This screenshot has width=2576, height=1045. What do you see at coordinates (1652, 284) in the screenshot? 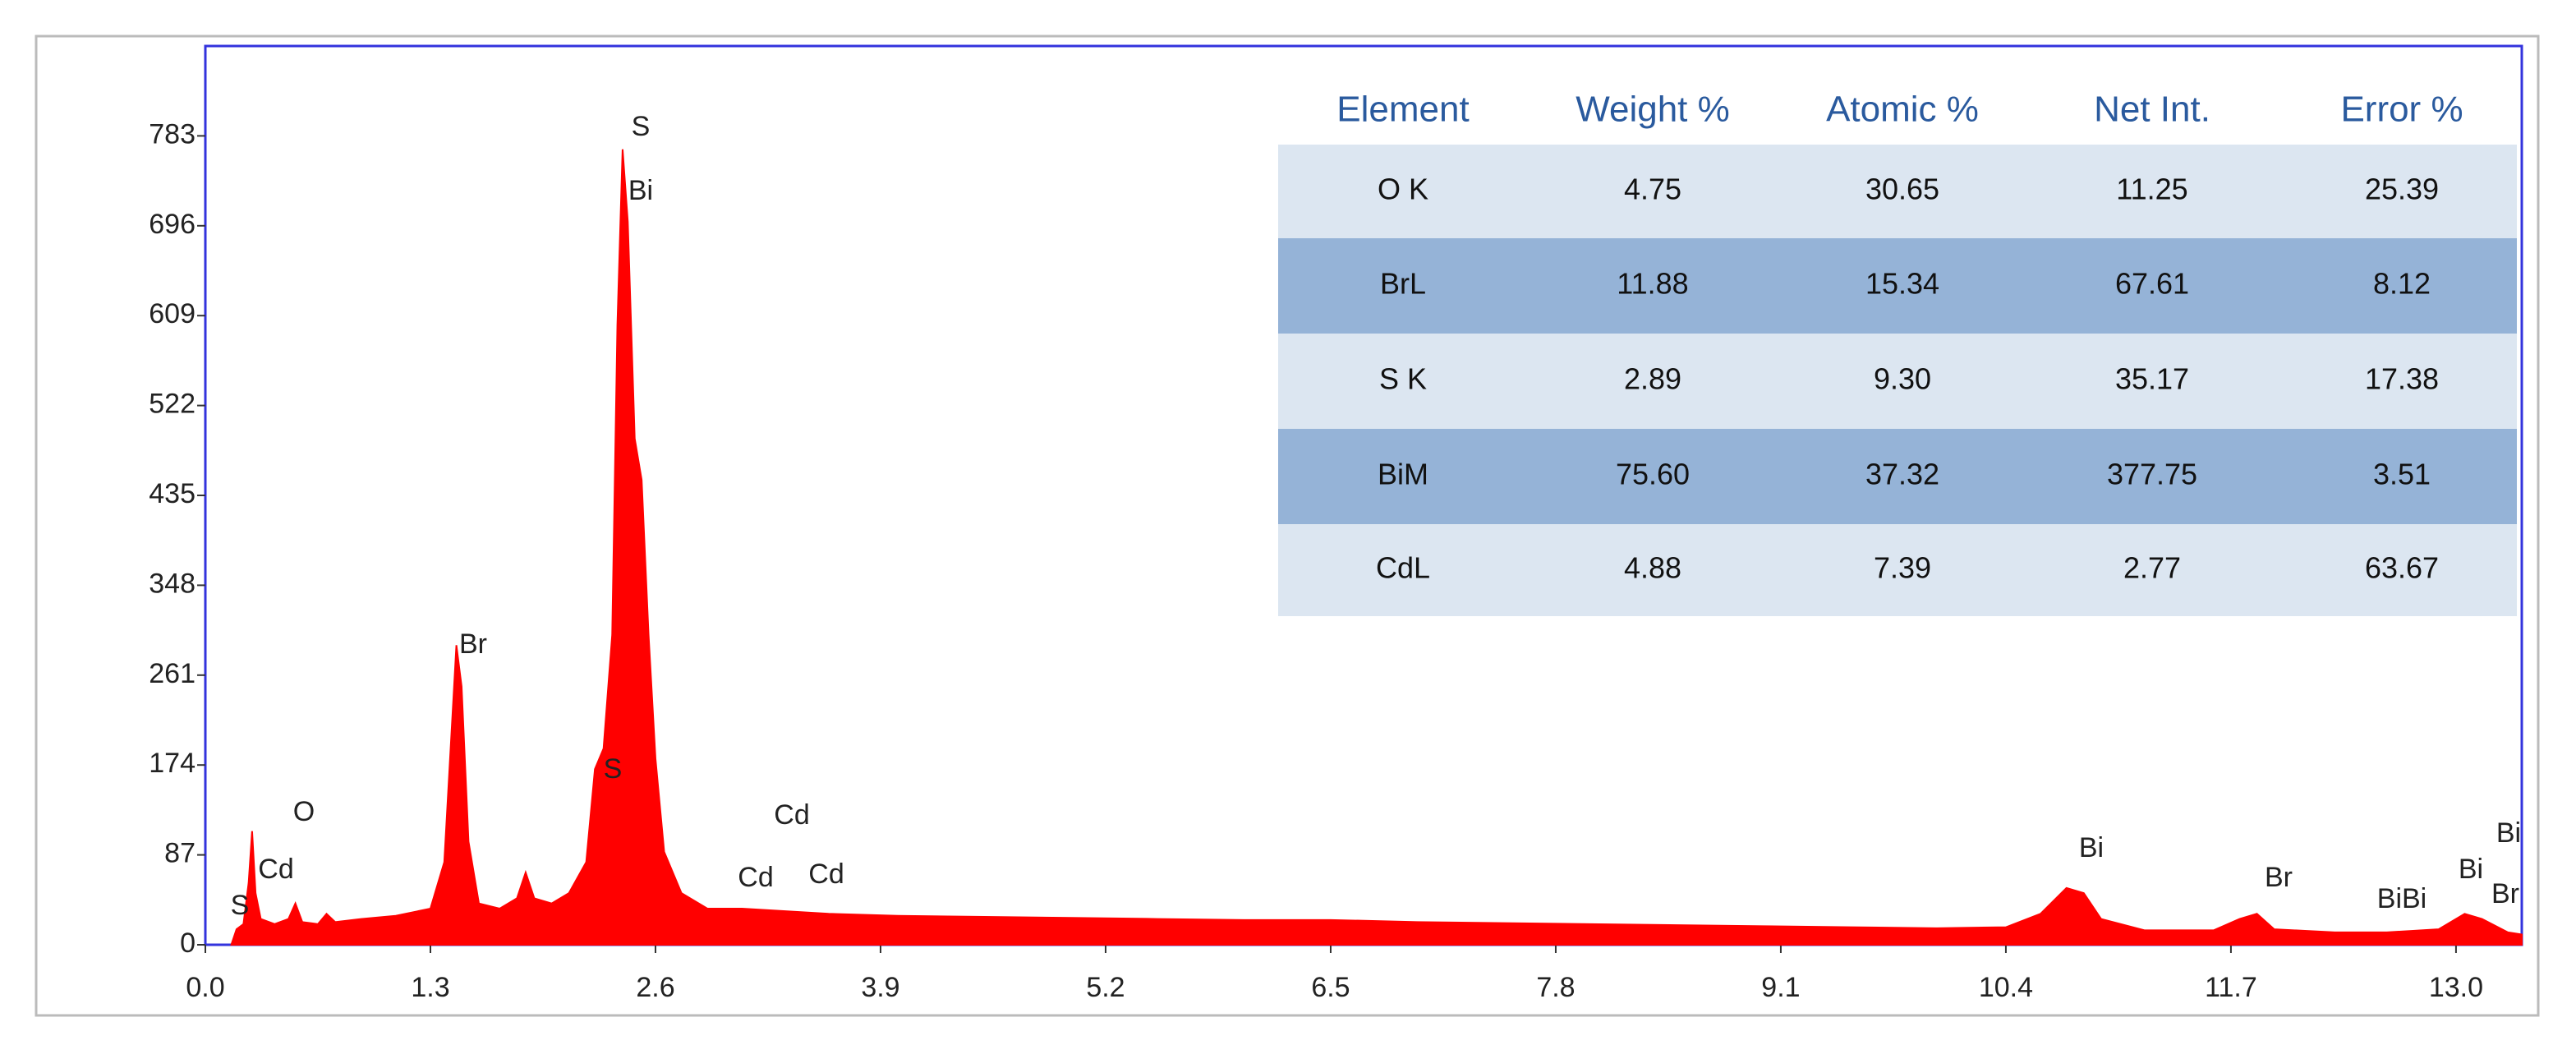
I see `table-cell: 11.88` at bounding box center [1652, 284].